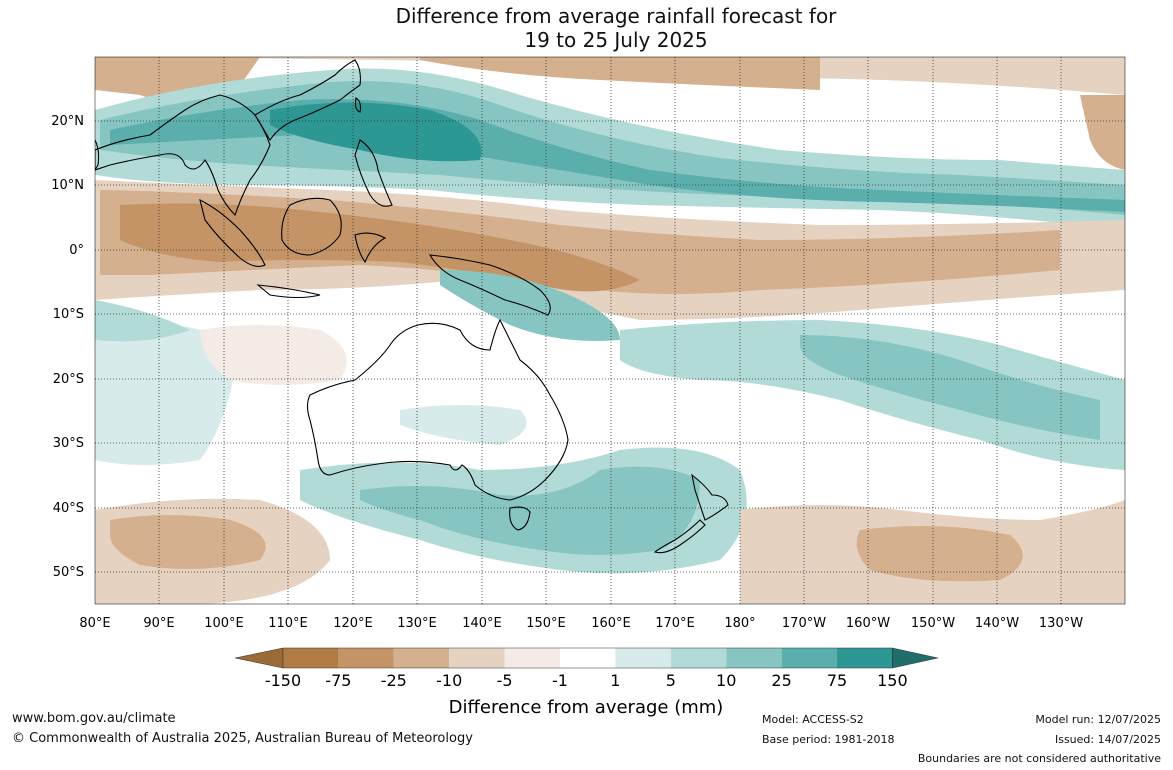 The height and width of the screenshot is (770, 1173). What do you see at coordinates (837, 680) in the screenshot?
I see `colorbar-tick-label: 75` at bounding box center [837, 680].